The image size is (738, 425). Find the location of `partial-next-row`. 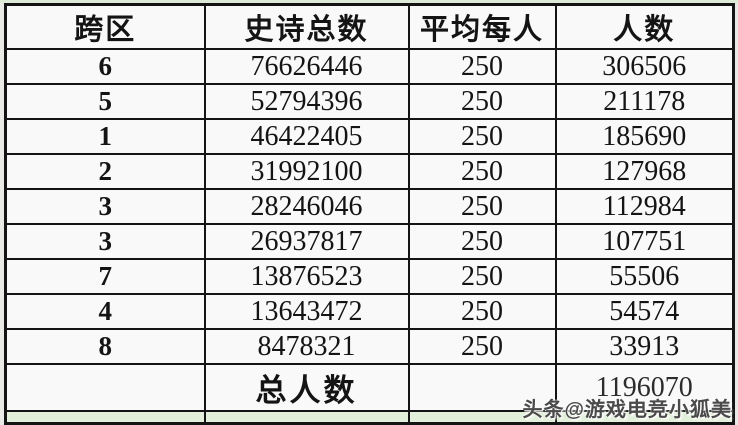

partial-next-row is located at coordinates (369, 417).